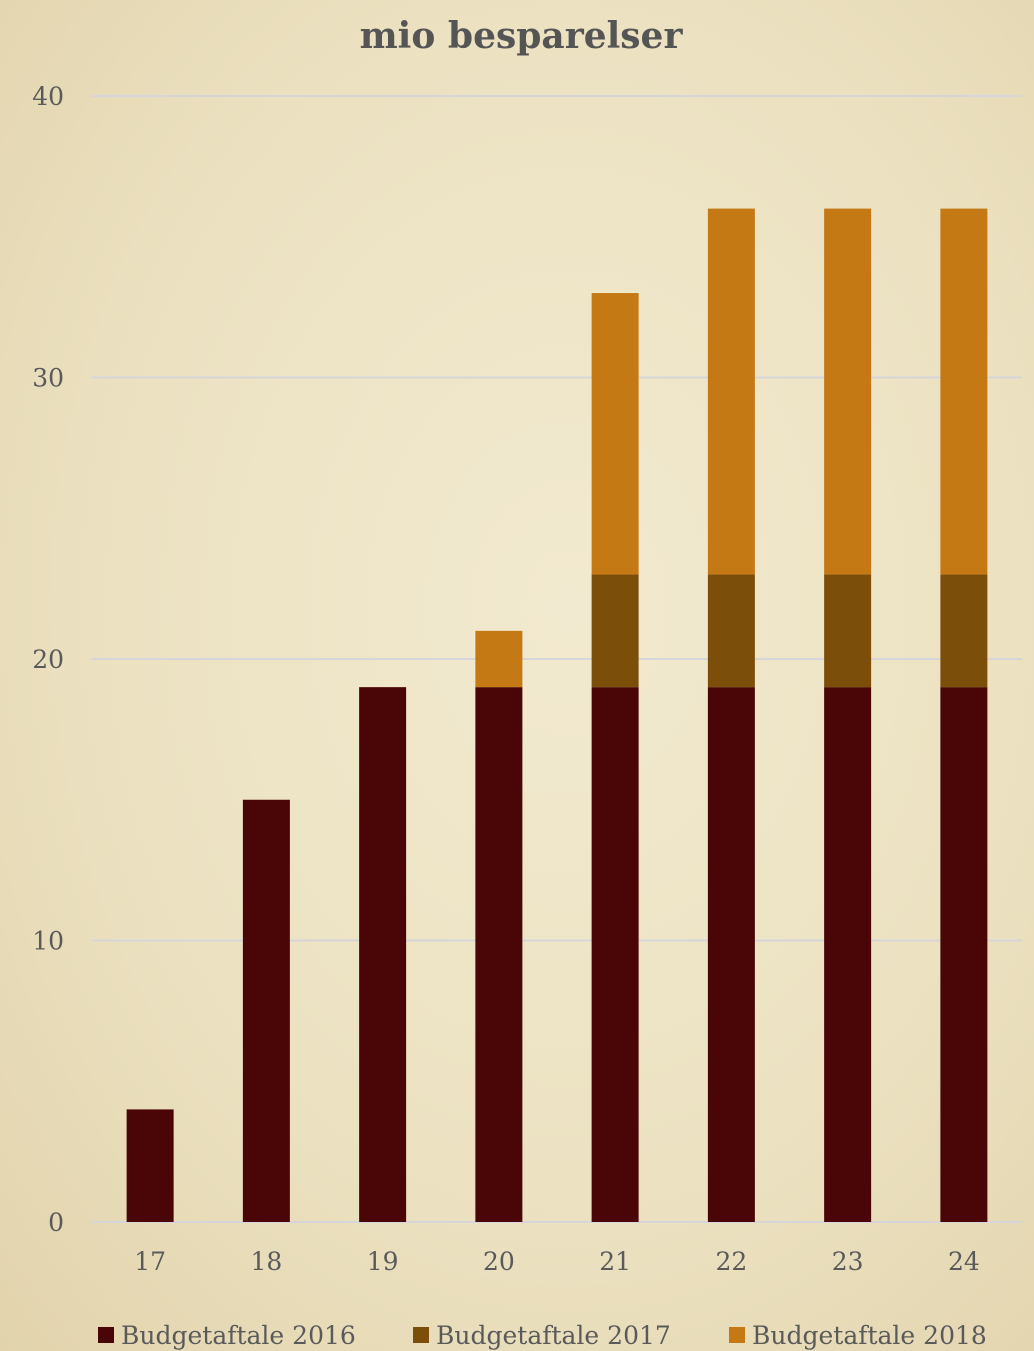 This screenshot has width=1034, height=1351. Describe the element at coordinates (869, 1335) in the screenshot. I see `legend-label: Budgetaftale 2018` at that location.